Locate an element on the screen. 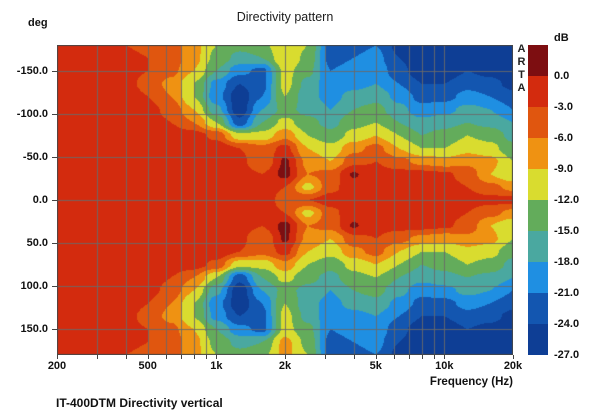 The height and width of the screenshot is (419, 600). colorbar-unit-label: dB is located at coordinates (561, 38).